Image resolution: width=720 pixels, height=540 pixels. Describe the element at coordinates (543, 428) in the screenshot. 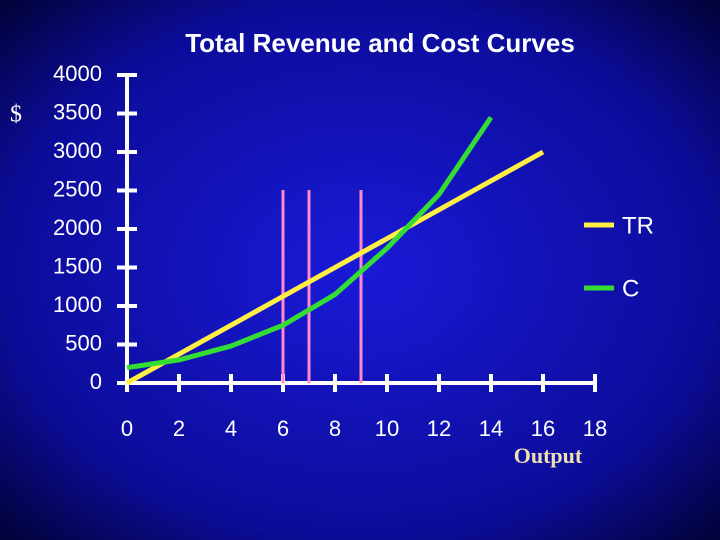

I see `x-tick-label: 16` at that location.